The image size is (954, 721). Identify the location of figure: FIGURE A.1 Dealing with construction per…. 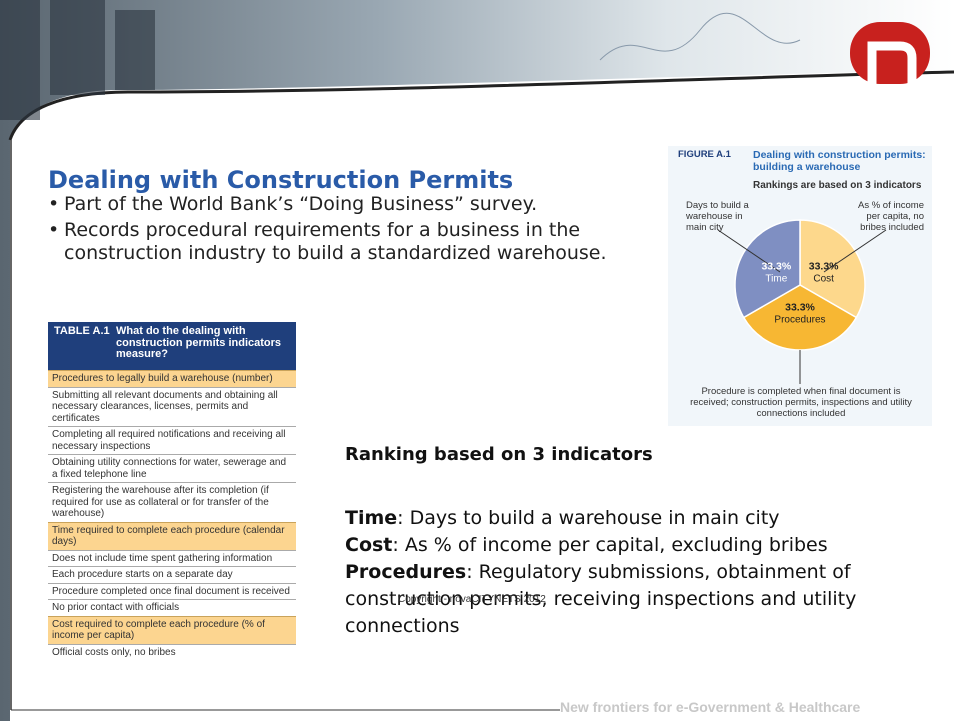
(800, 286).